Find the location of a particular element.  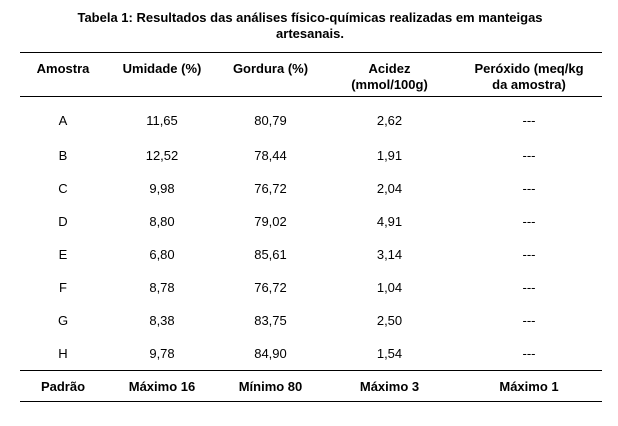

cell-gordura: 85,61 is located at coordinates (270, 254).